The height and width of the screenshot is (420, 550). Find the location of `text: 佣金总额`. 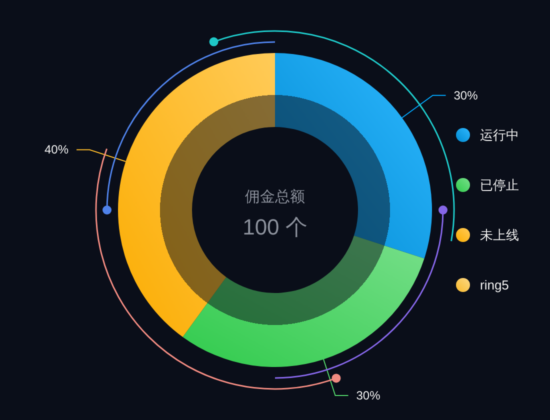

text: 佣金总额 is located at coordinates (275, 197).